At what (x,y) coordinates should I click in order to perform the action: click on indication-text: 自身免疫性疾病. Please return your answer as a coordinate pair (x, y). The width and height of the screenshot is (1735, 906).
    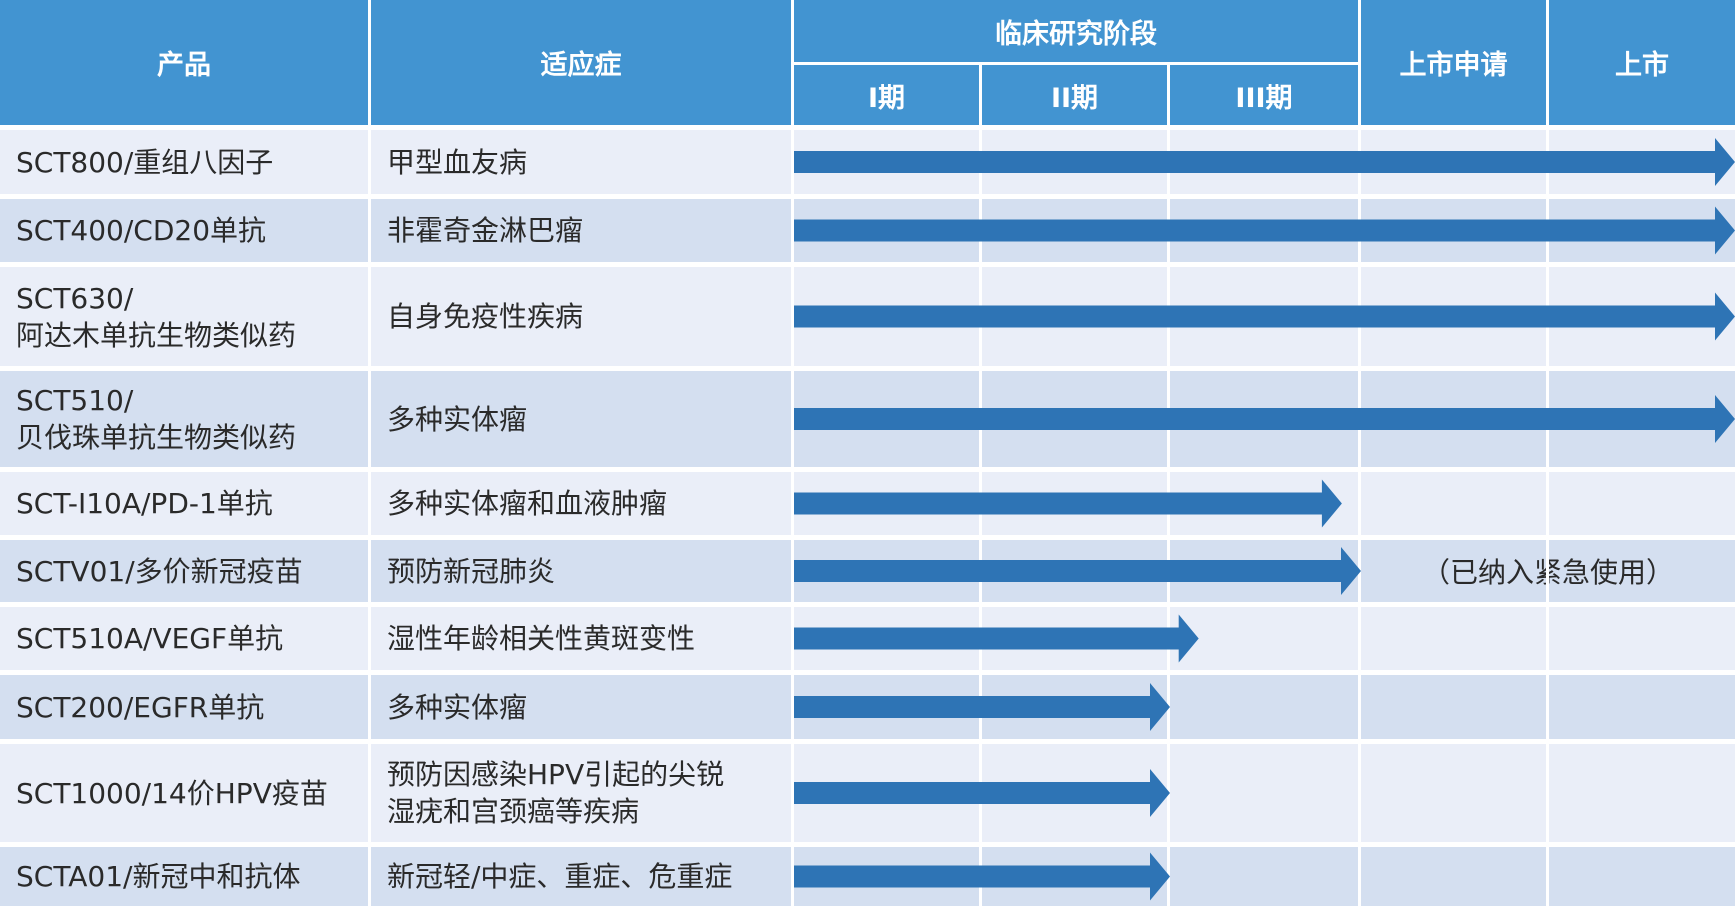
    Looking at the image, I should click on (485, 316).